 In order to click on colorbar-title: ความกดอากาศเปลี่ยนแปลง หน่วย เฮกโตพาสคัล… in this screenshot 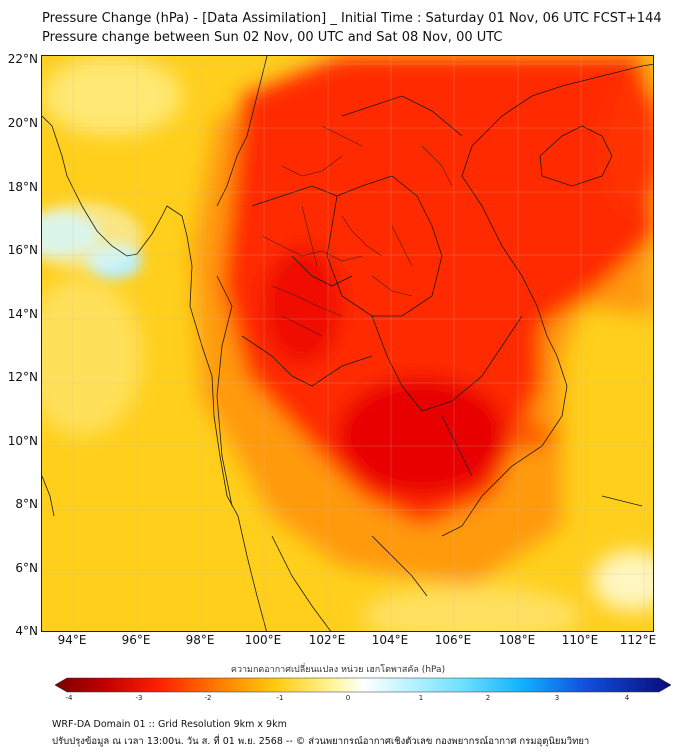, I will do `click(338, 670)`.